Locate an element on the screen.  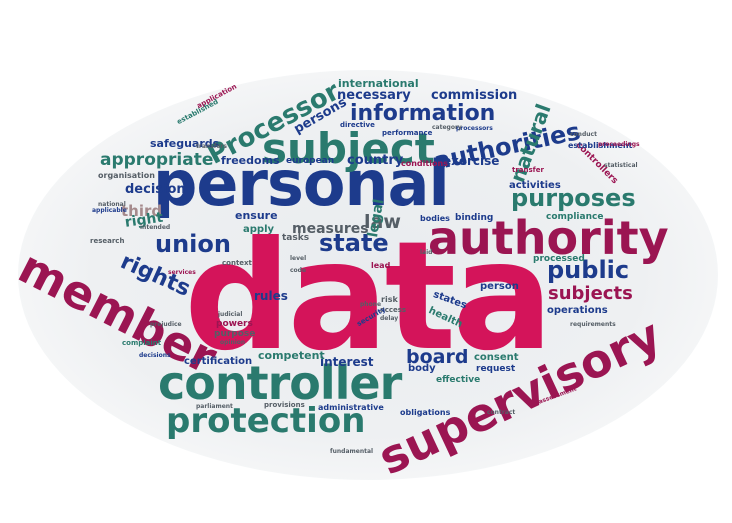
word-tasks: tasks is located at coordinates (296, 238).